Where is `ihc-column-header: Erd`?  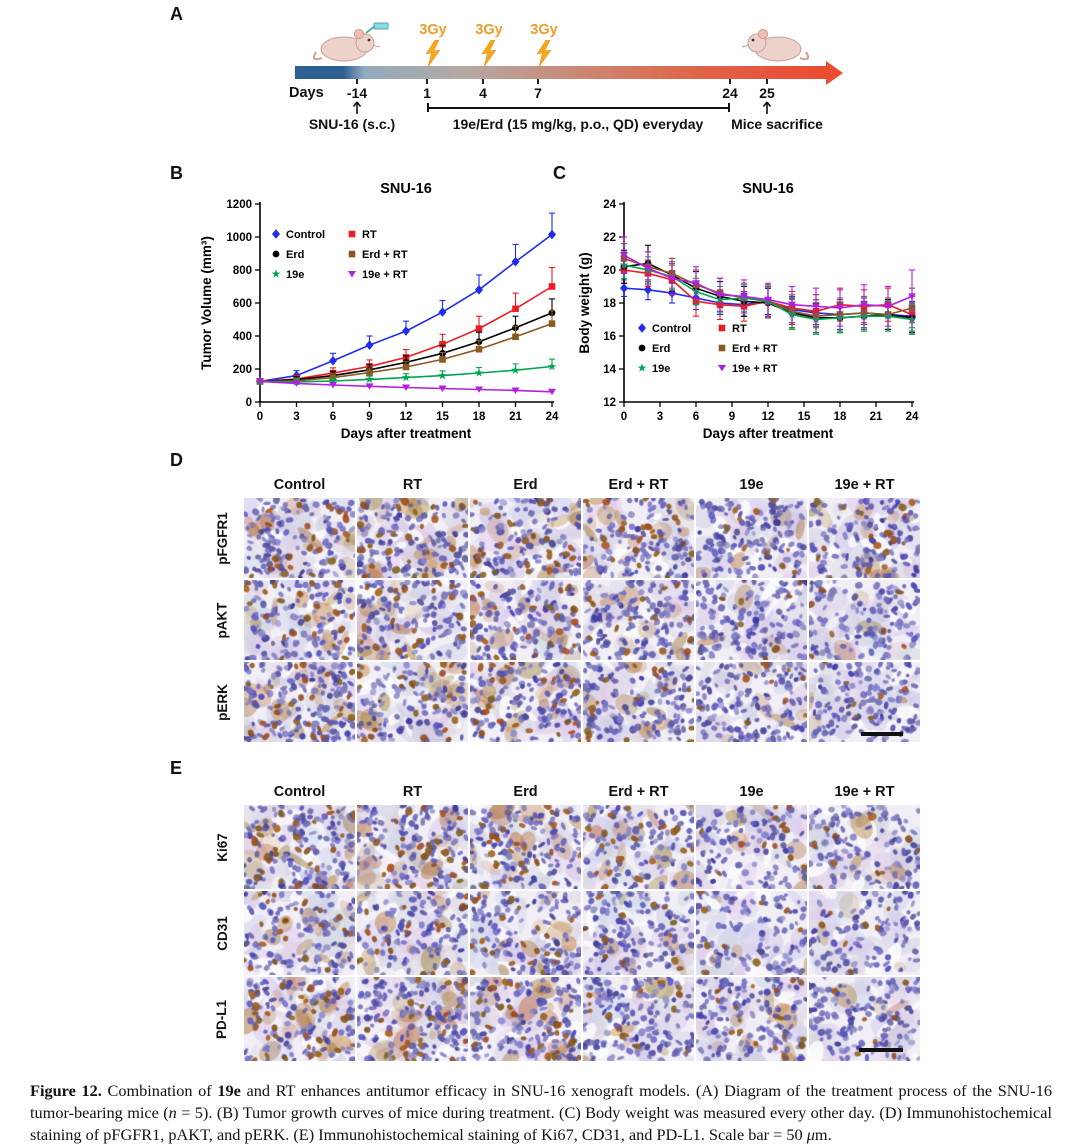 ihc-column-header: Erd is located at coordinates (525, 485).